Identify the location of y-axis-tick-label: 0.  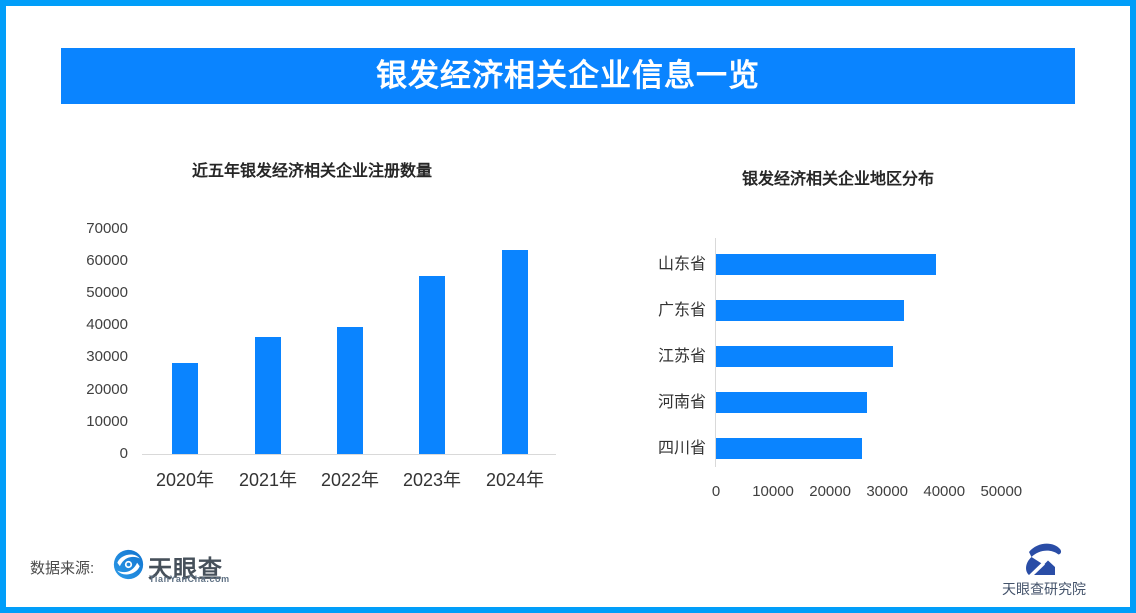
(123, 453).